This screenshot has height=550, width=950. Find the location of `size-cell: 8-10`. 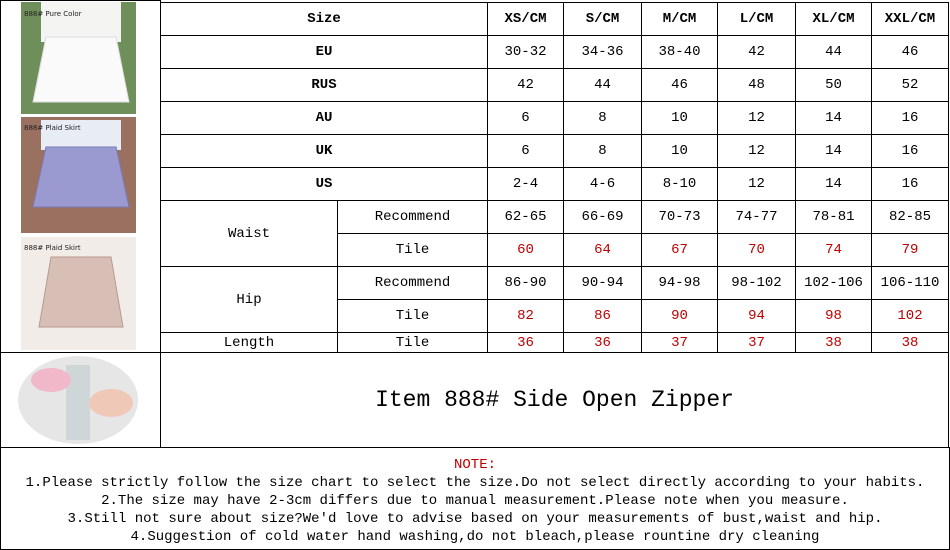

size-cell: 8-10 is located at coordinates (679, 184).